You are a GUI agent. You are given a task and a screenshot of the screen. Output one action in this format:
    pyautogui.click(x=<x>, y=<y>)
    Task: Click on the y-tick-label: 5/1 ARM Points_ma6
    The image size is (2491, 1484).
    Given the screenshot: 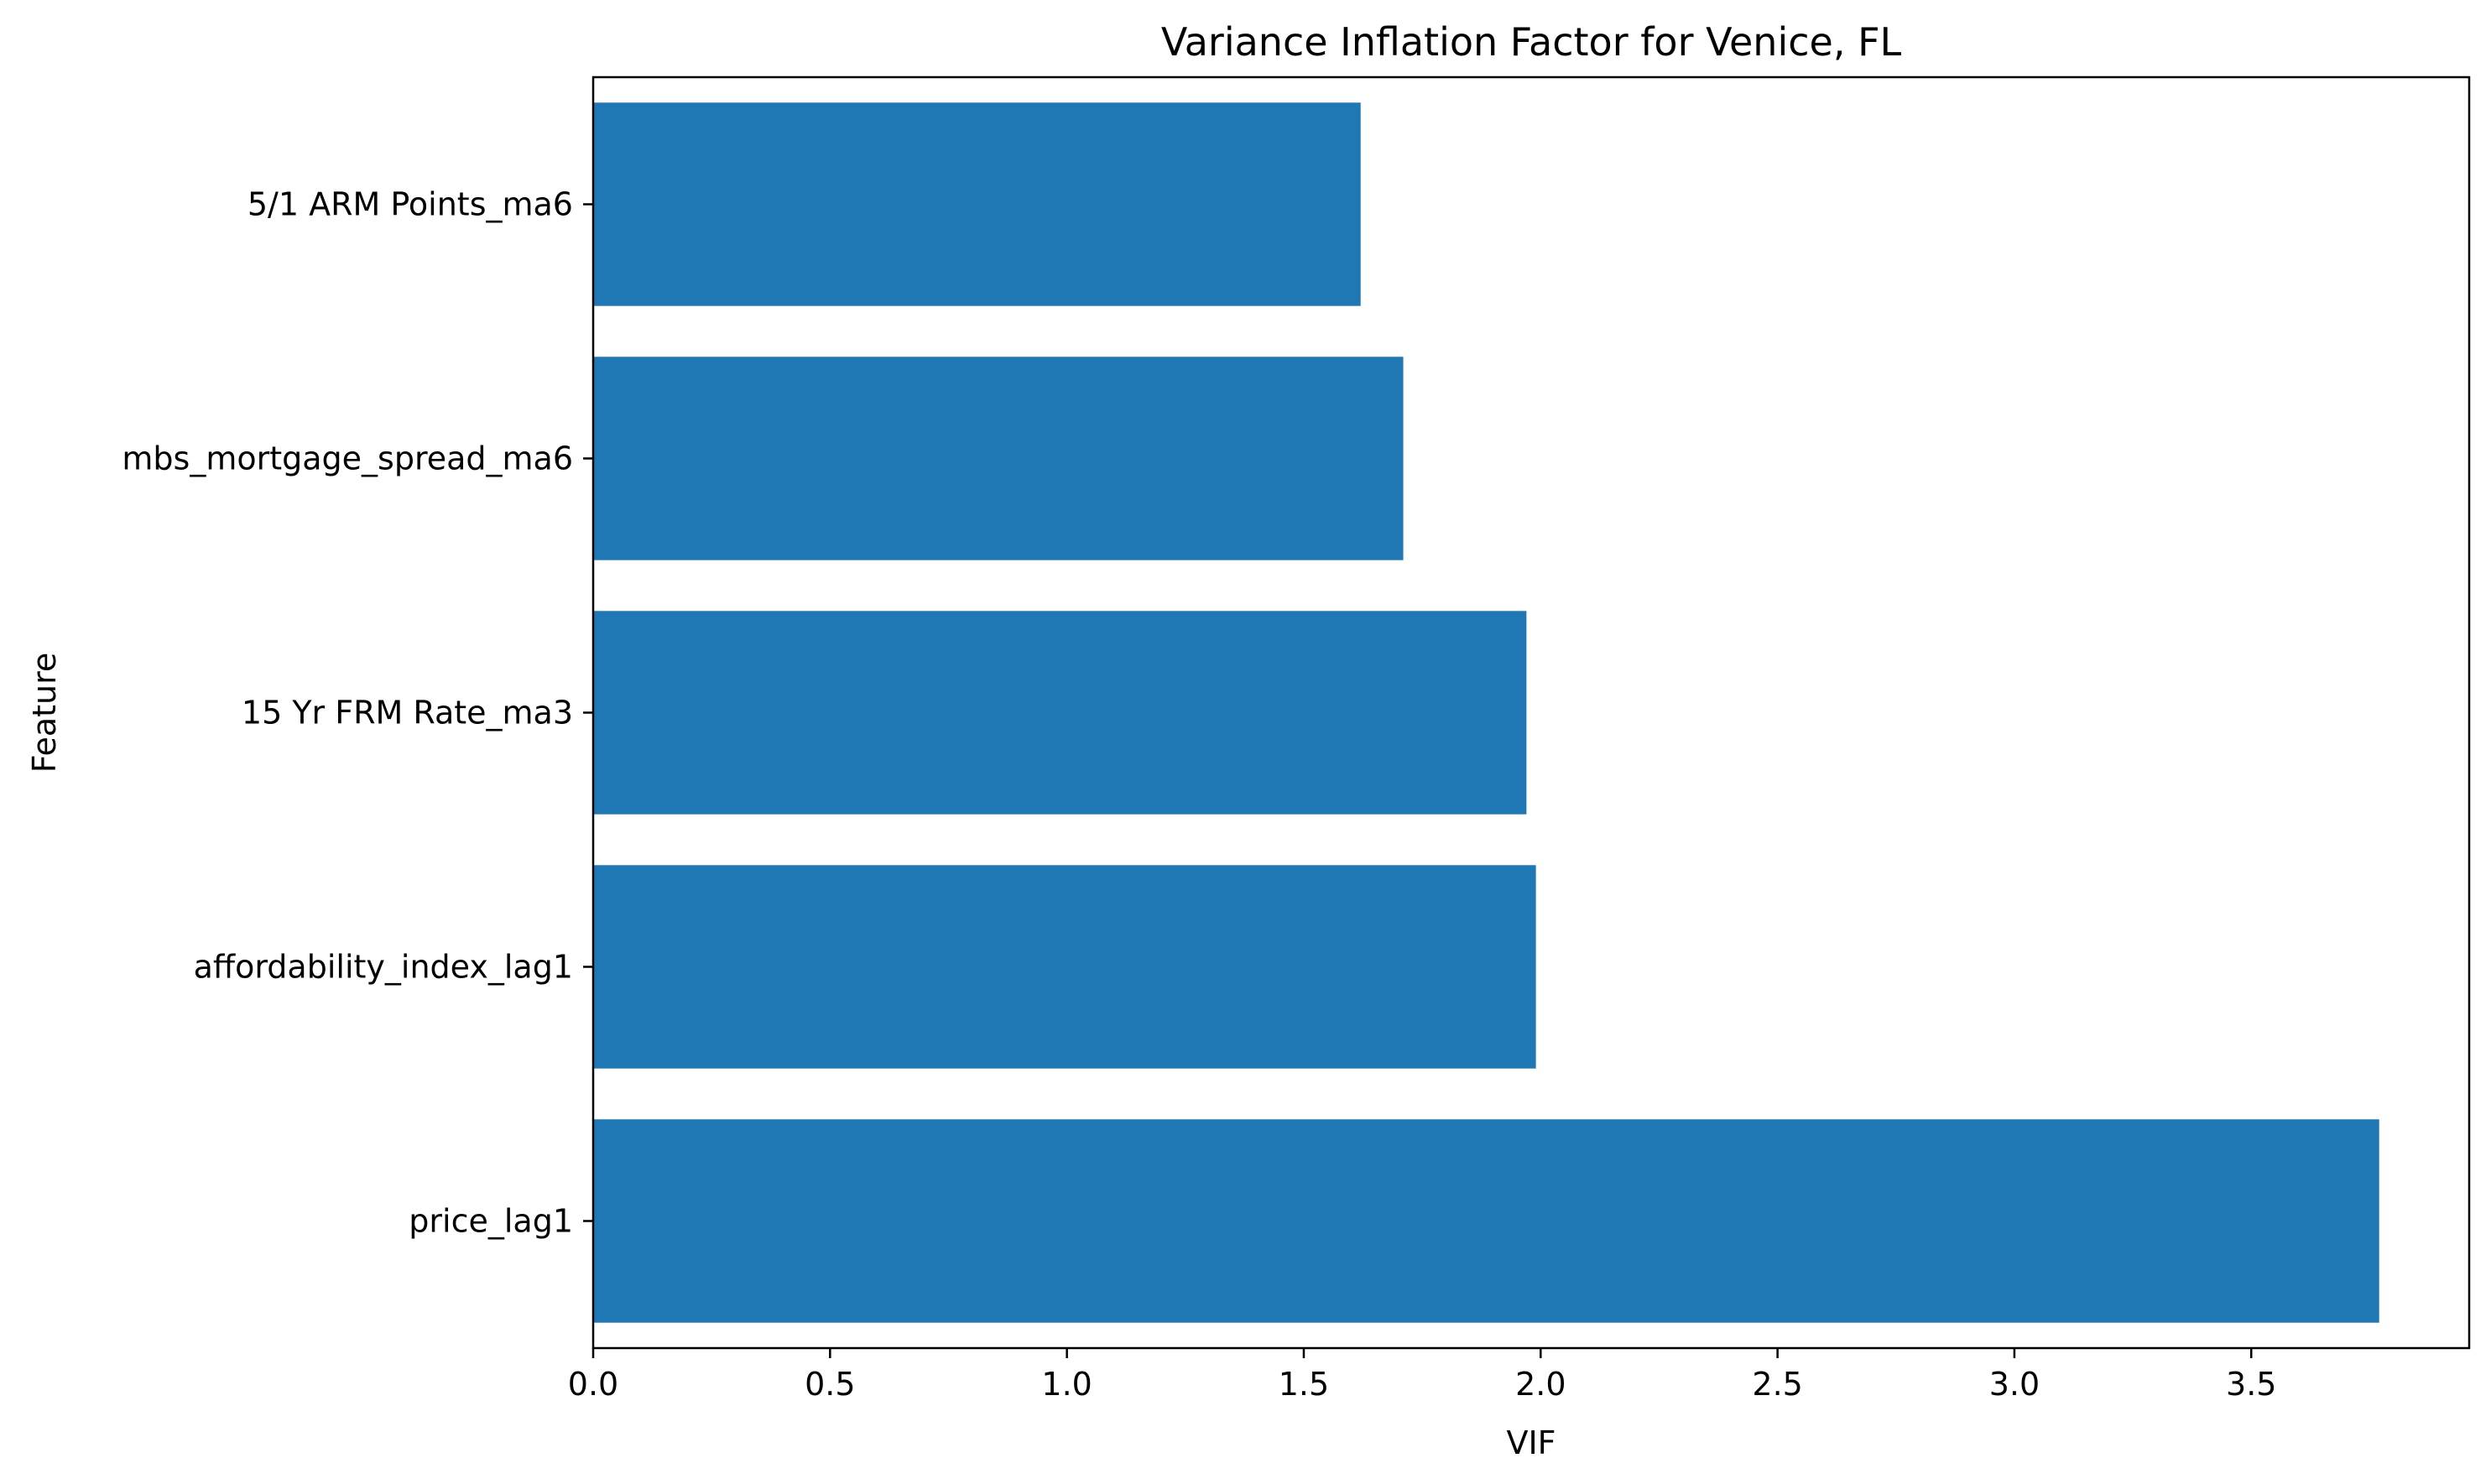 What is the action you would take?
    pyautogui.click(x=410, y=204)
    